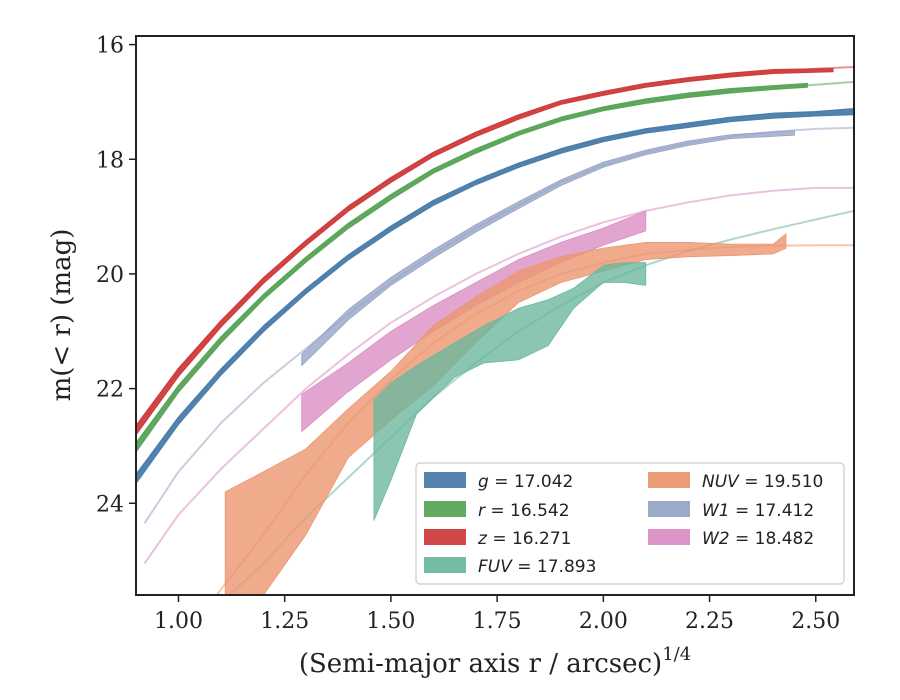  What do you see at coordinates (709, 621) in the screenshot?
I see `x-tick-label: 2.25` at bounding box center [709, 621].